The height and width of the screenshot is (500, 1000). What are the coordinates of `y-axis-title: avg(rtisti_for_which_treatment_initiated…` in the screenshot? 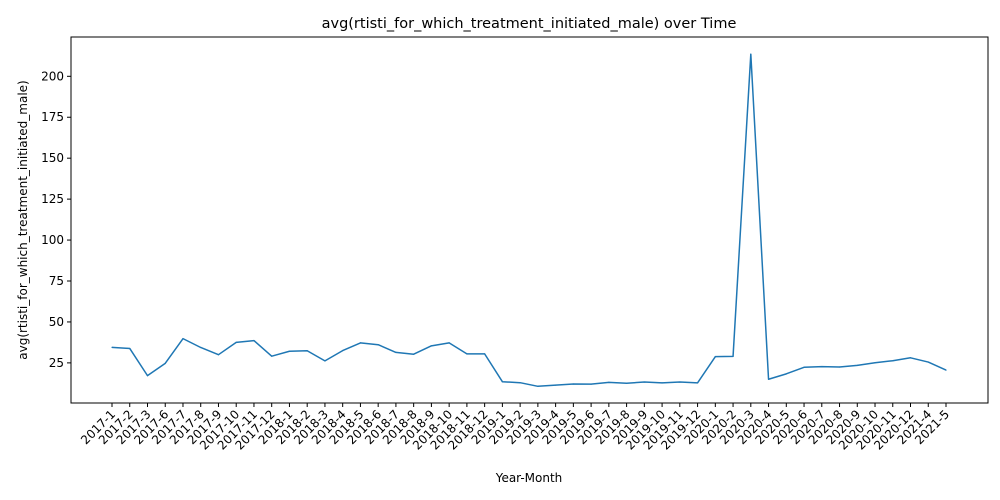 It's located at (23, 220).